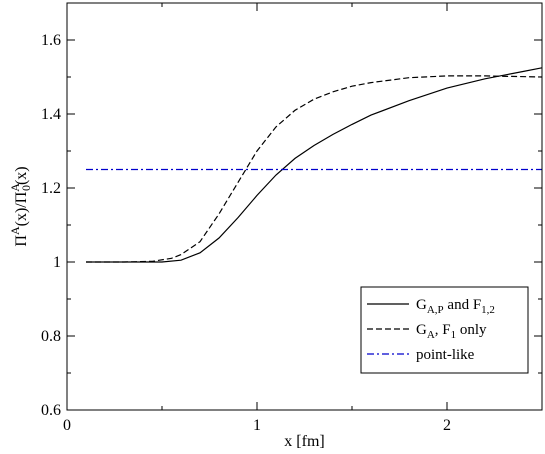 The image size is (545, 454). What do you see at coordinates (257, 425) in the screenshot?
I see `x-tick-label: 1` at bounding box center [257, 425].